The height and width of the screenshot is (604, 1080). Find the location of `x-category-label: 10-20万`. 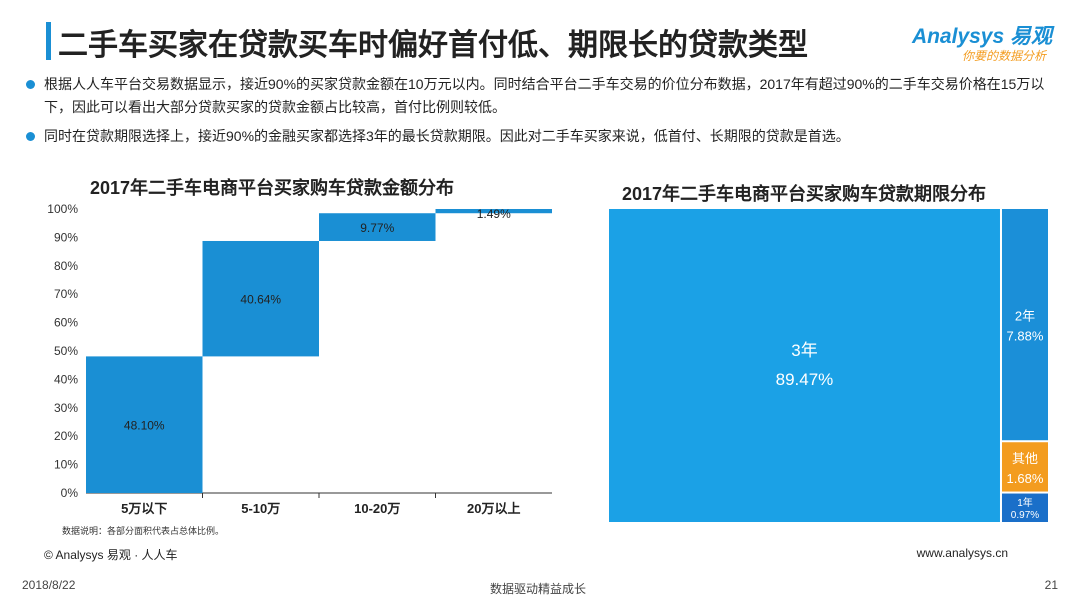

x-category-label: 10-20万 is located at coordinates (377, 508).